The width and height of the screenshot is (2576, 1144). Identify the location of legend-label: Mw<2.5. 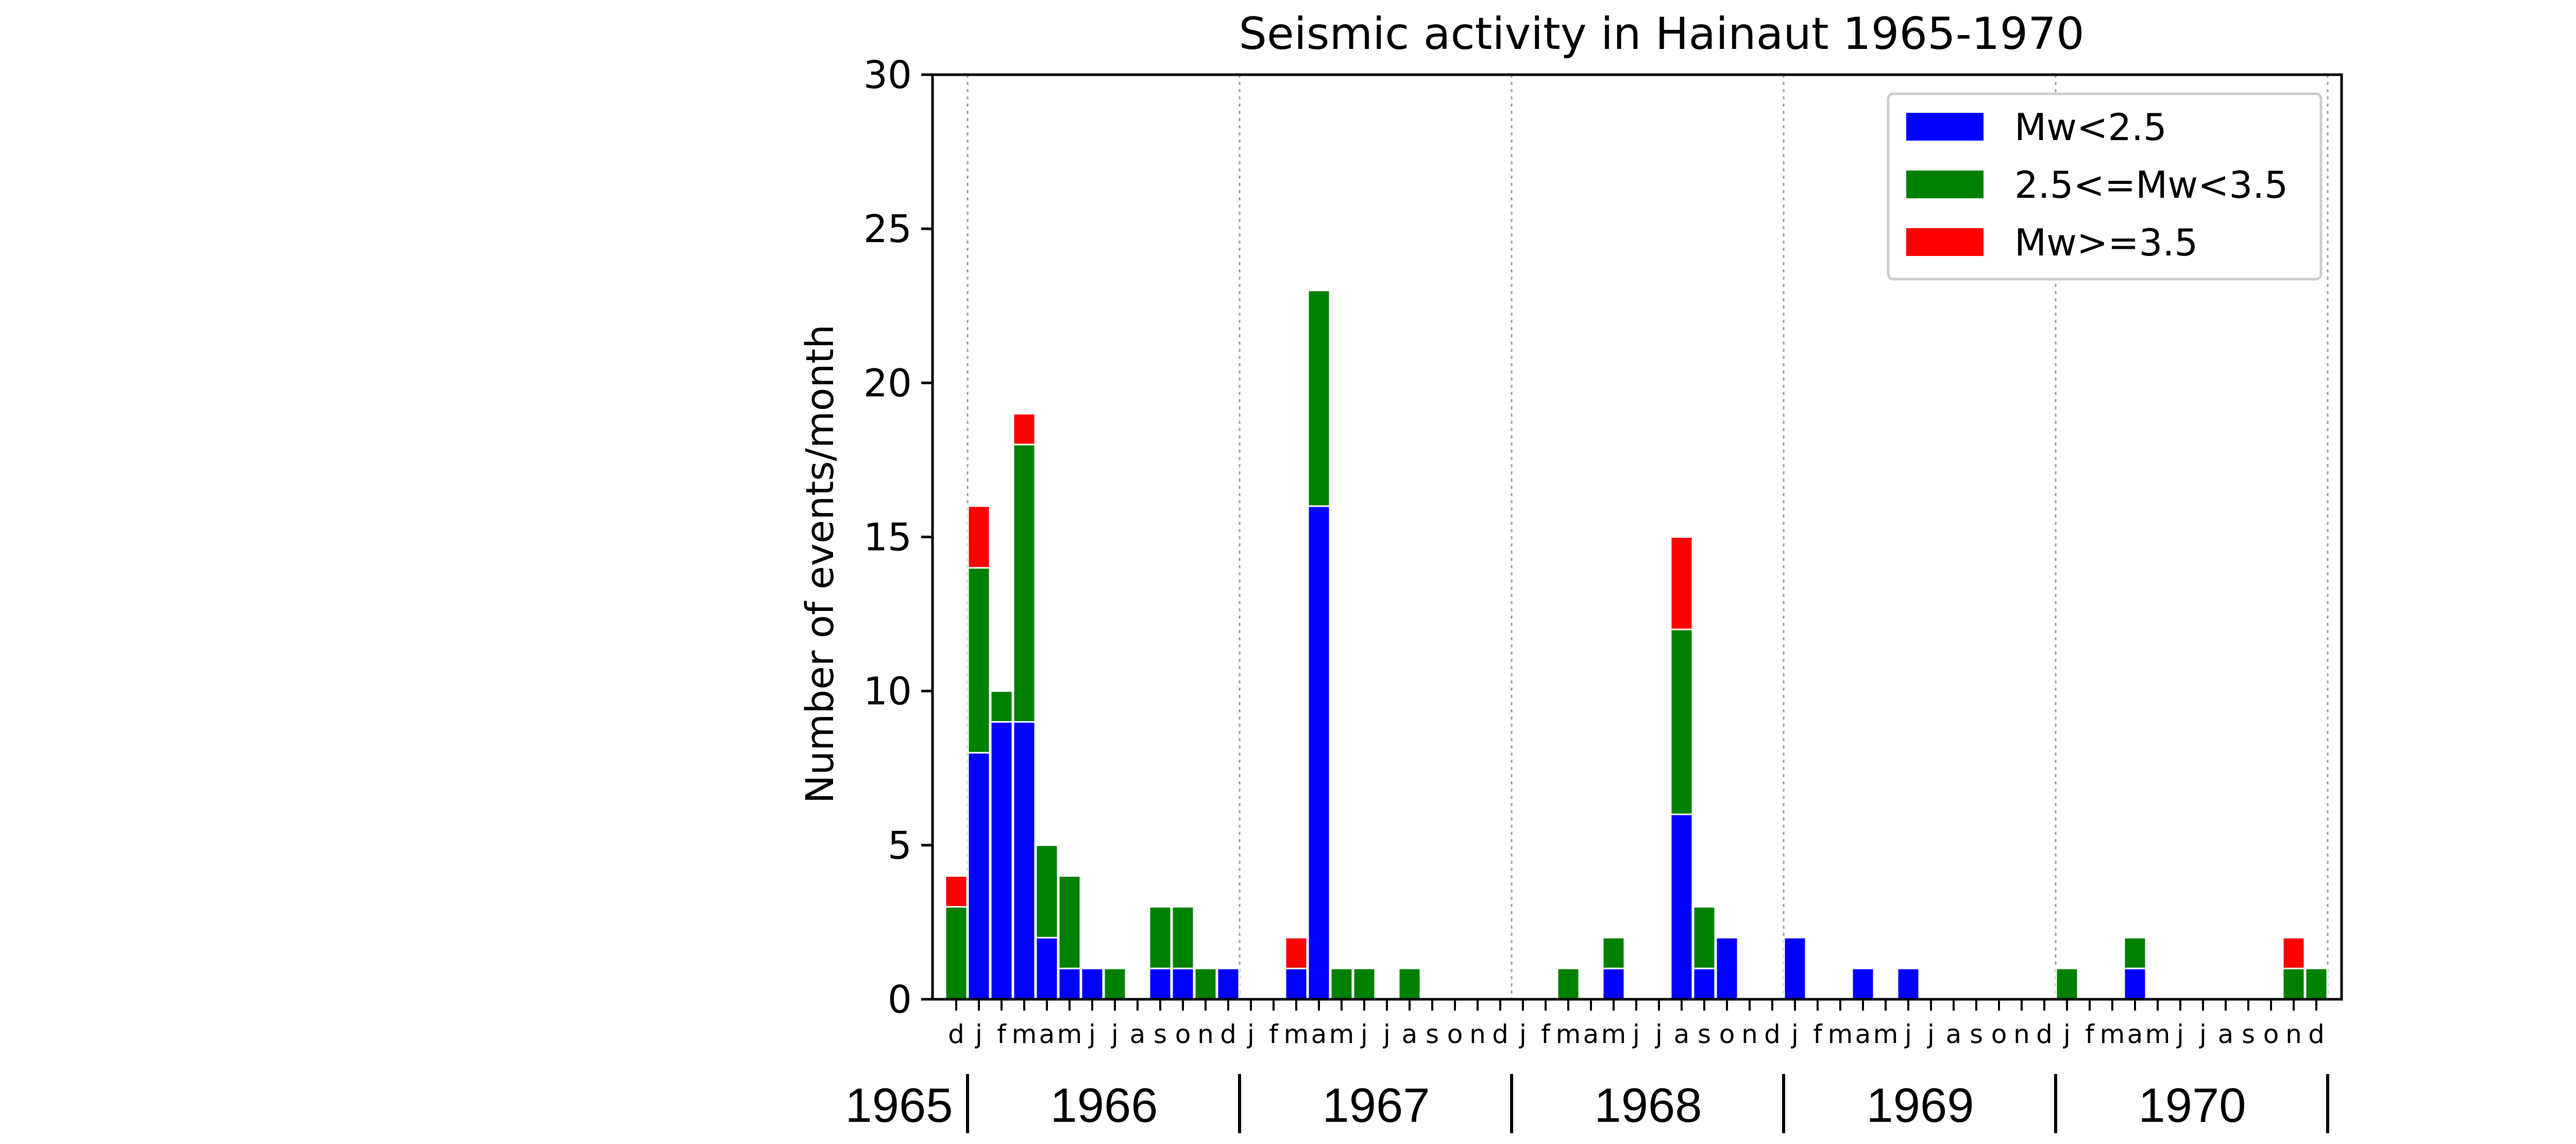
(2090, 127).